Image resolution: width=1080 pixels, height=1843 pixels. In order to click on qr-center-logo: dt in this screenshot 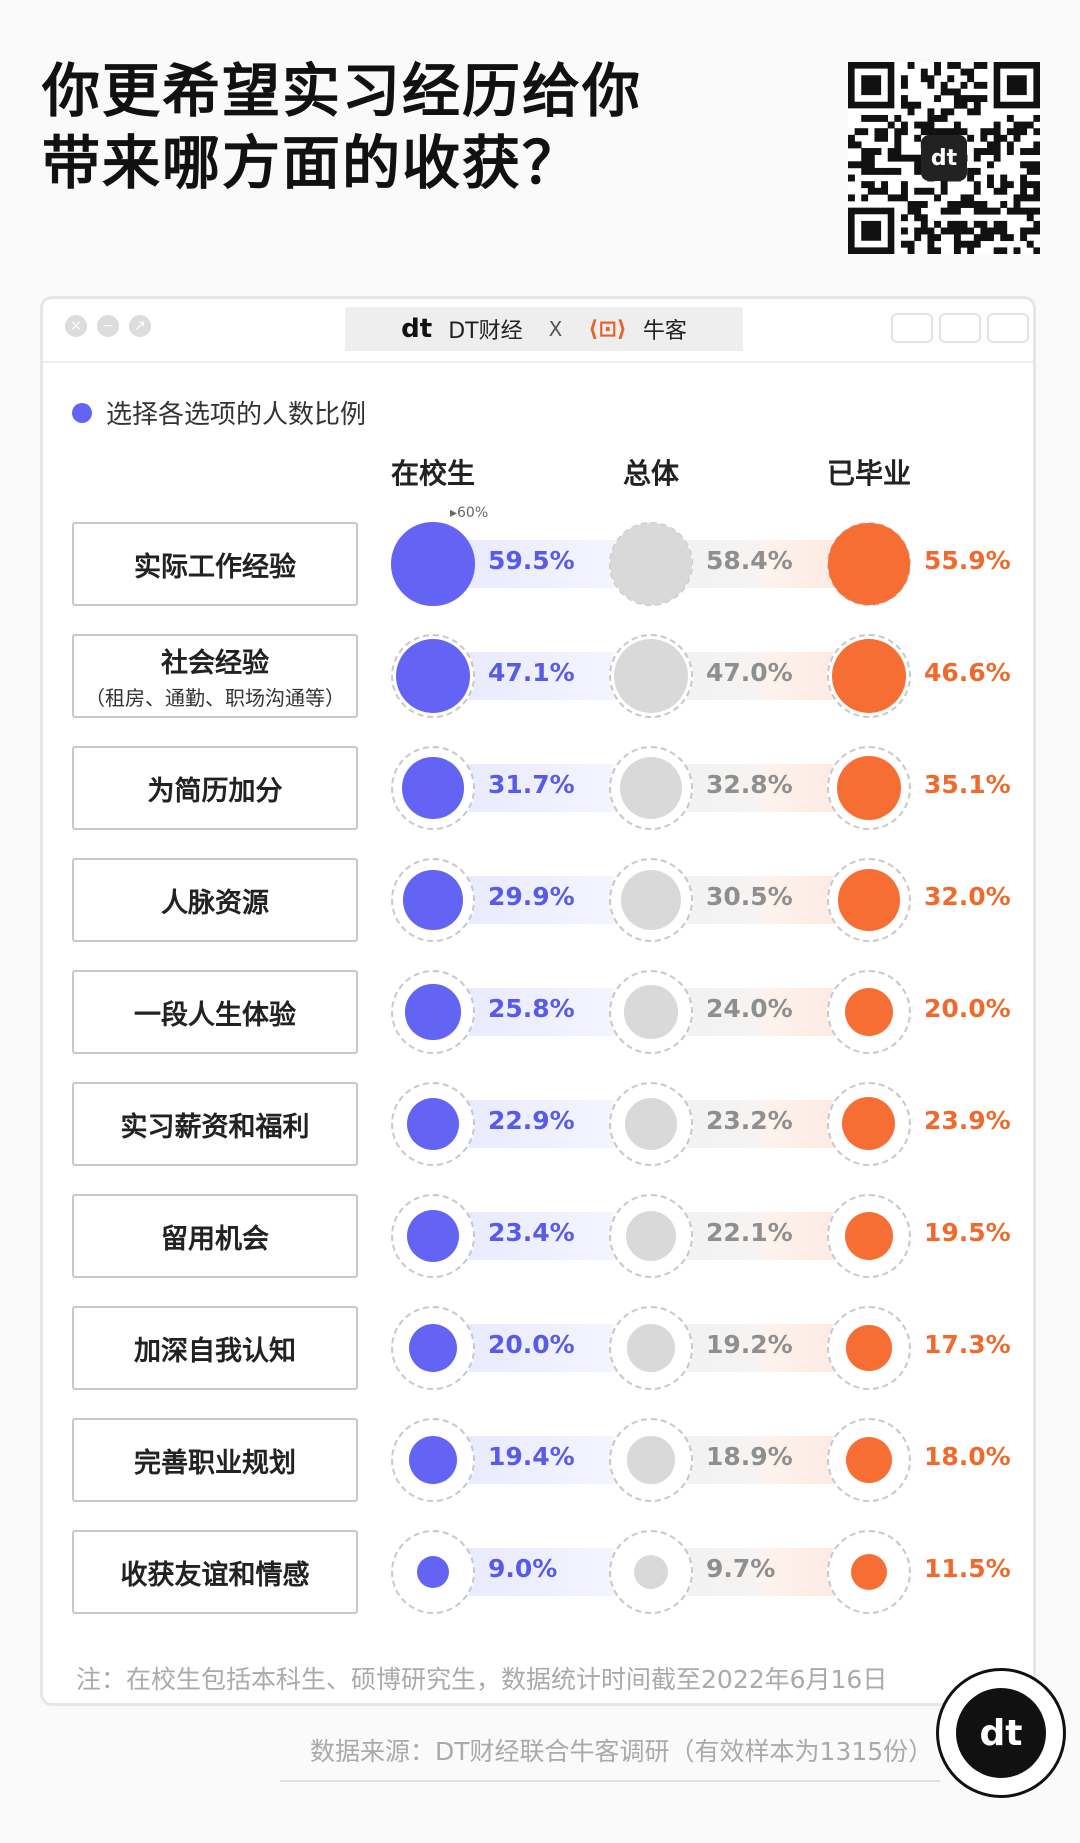, I will do `click(944, 158)`.